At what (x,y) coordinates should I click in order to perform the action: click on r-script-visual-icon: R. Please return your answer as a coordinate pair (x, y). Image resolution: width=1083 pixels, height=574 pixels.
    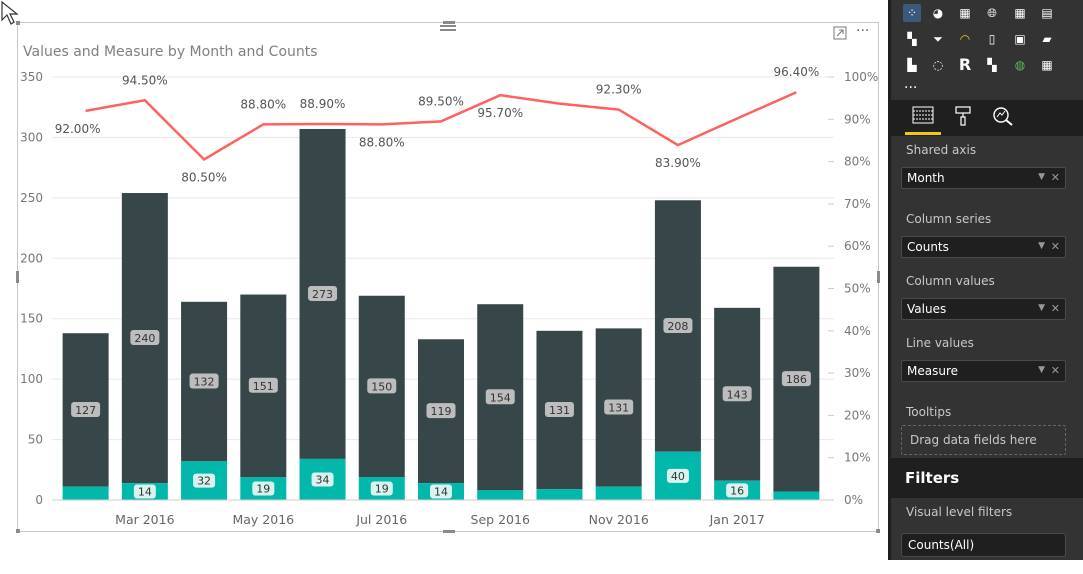
    Looking at the image, I should click on (965, 64).